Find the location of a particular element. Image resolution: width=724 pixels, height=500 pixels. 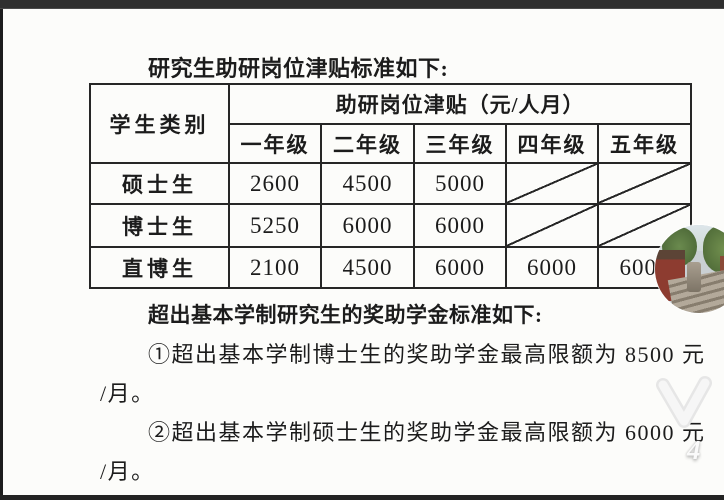

corner-header-cell: 学生类别 is located at coordinates (159, 123).